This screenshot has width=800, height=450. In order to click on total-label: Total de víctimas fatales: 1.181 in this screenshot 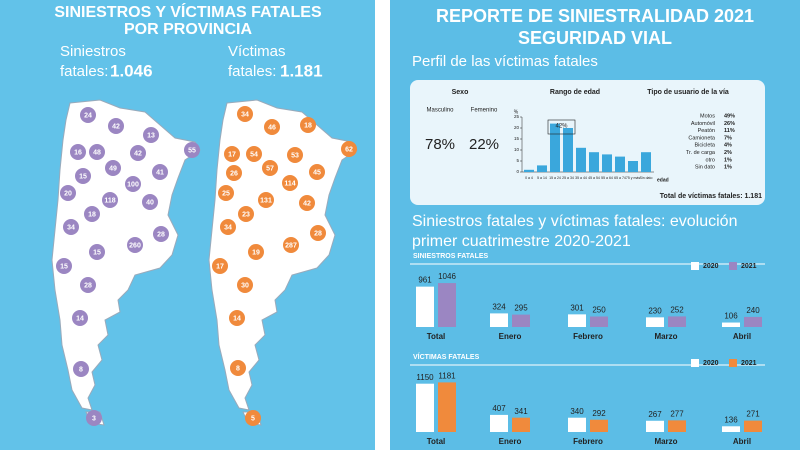, I will do `click(711, 196)`.